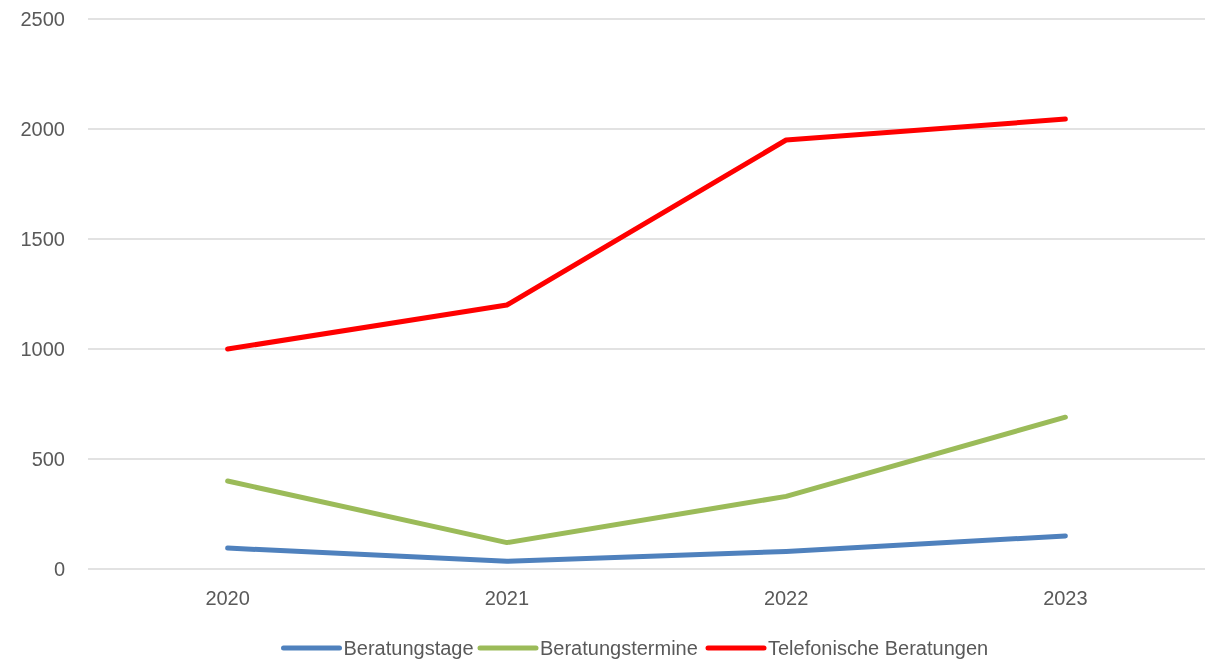 This screenshot has width=1206, height=662. Describe the element at coordinates (48, 459) in the screenshot. I see `y-tick-label: 500` at that location.